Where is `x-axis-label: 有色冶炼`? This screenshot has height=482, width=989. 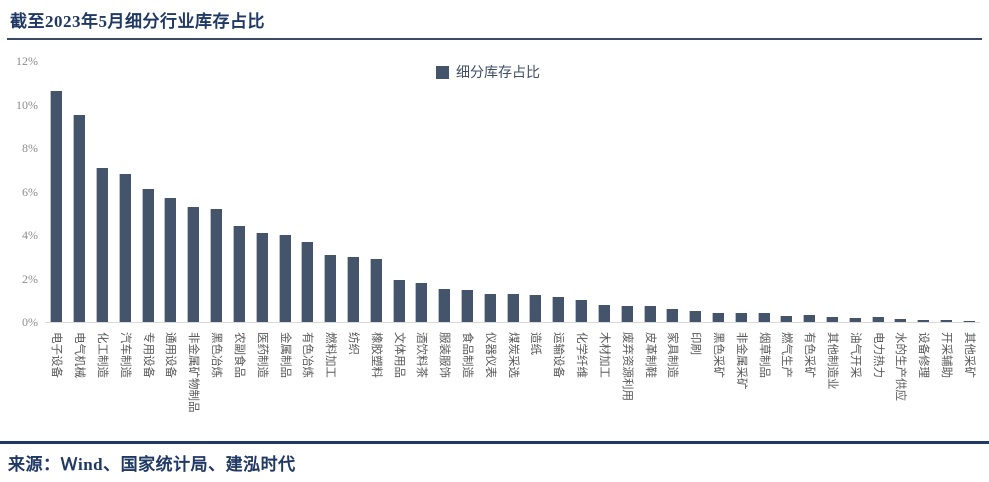 x-axis-label: 有色冶炼 is located at coordinates (307, 355).